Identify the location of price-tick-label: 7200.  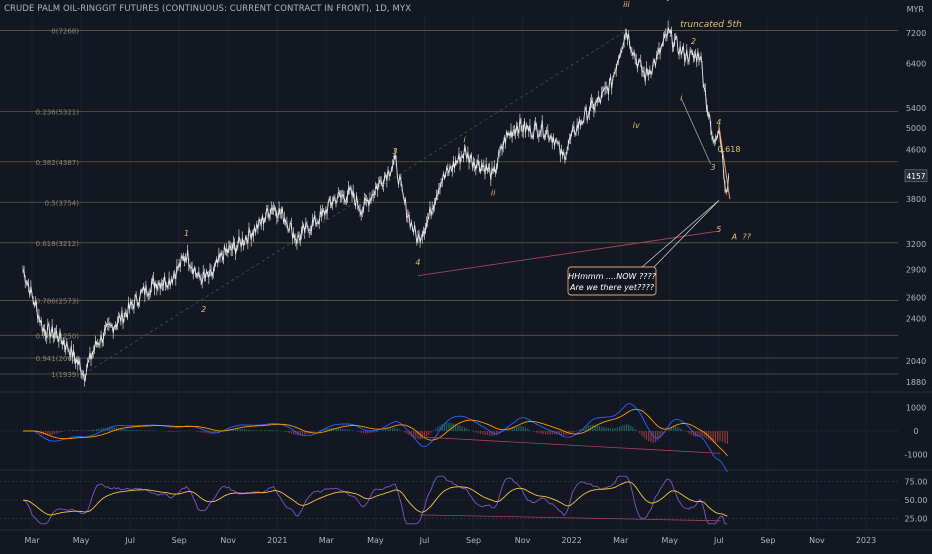
(916, 33).